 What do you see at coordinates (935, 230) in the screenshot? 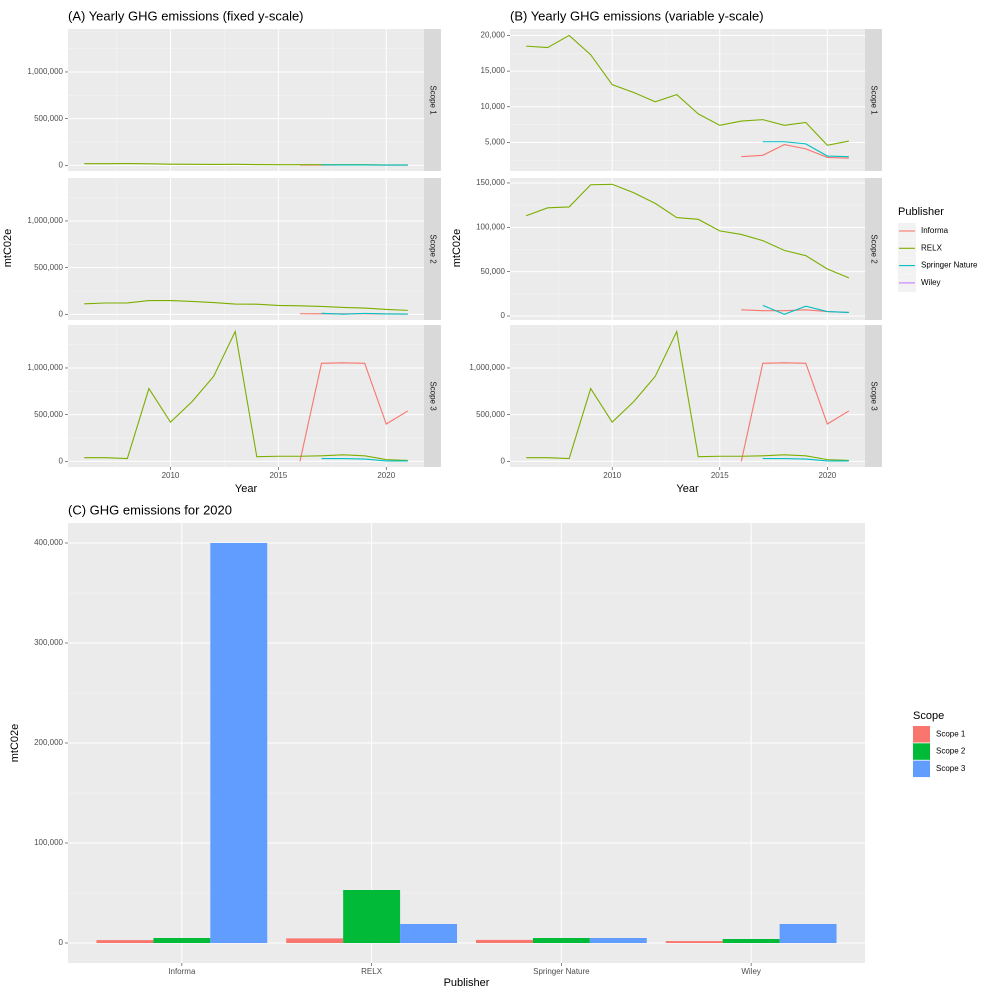
I see `legend-label: Informa` at bounding box center [935, 230].